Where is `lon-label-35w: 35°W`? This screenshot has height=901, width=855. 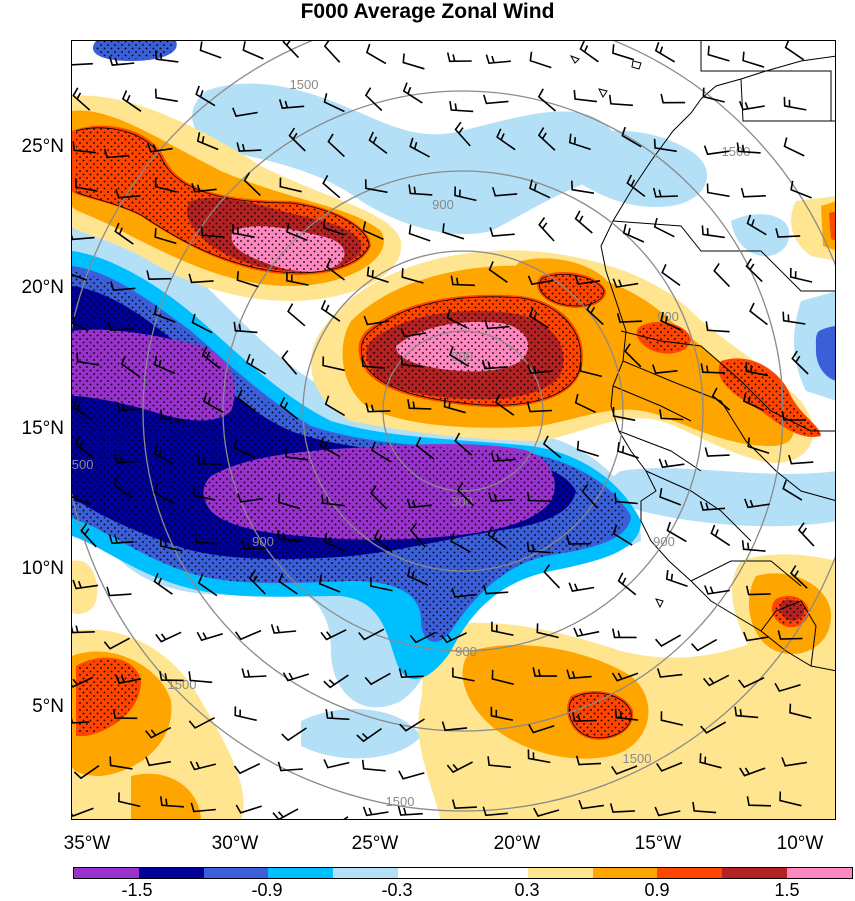 lon-label-35w: 35°W is located at coordinates (87, 843).